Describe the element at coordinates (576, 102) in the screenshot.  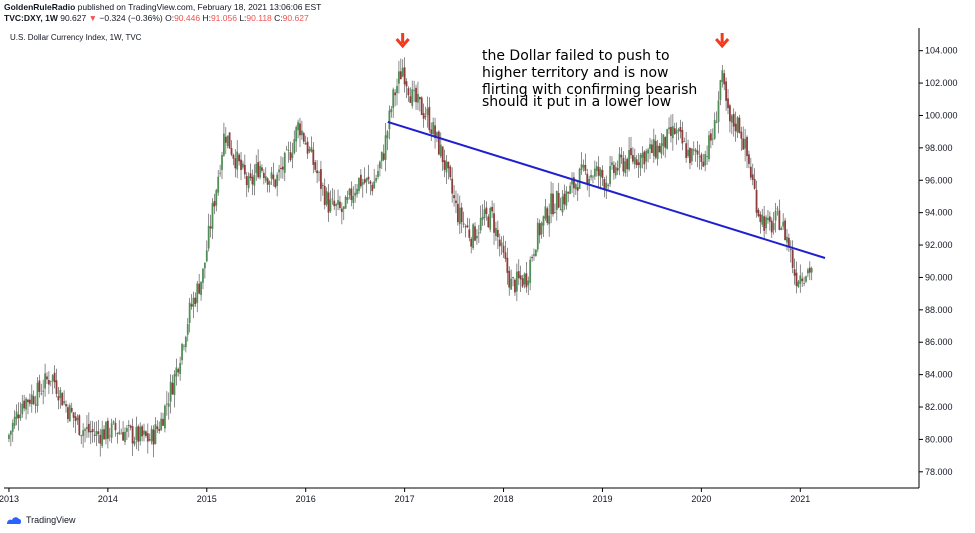
I see `annotation-line-4: should it put in a lower low` at that location.